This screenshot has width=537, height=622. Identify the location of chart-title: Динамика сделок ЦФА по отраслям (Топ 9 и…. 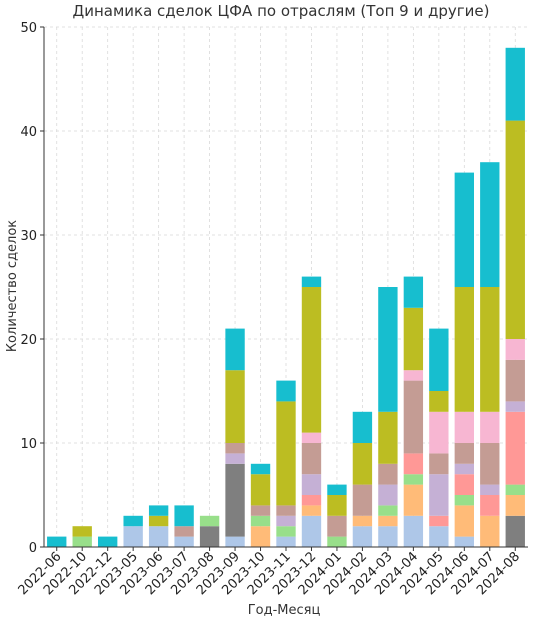
(281, 11).